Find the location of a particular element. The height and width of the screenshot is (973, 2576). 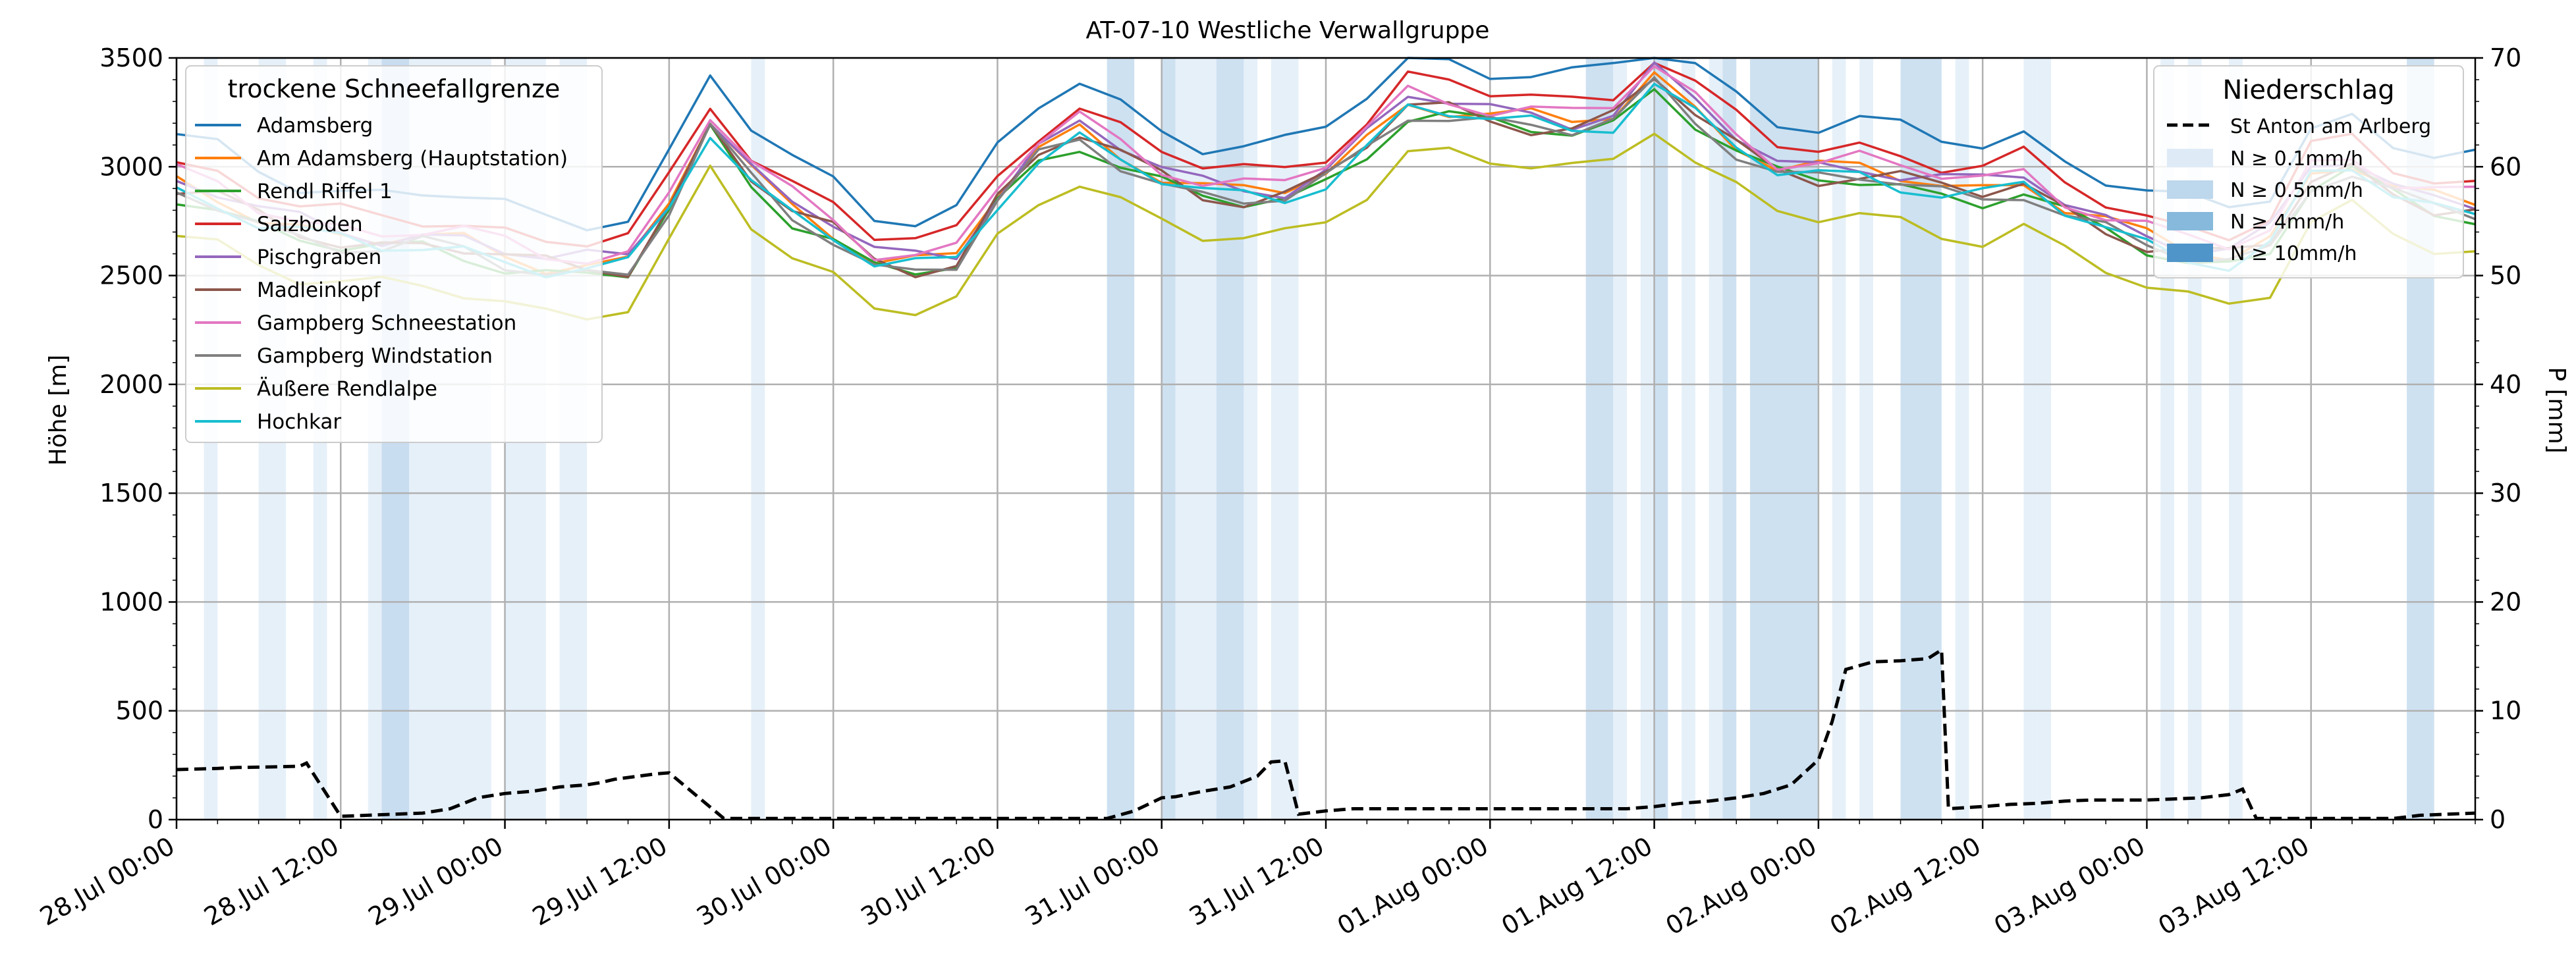

legend-label: Pischgraben is located at coordinates (319, 257).